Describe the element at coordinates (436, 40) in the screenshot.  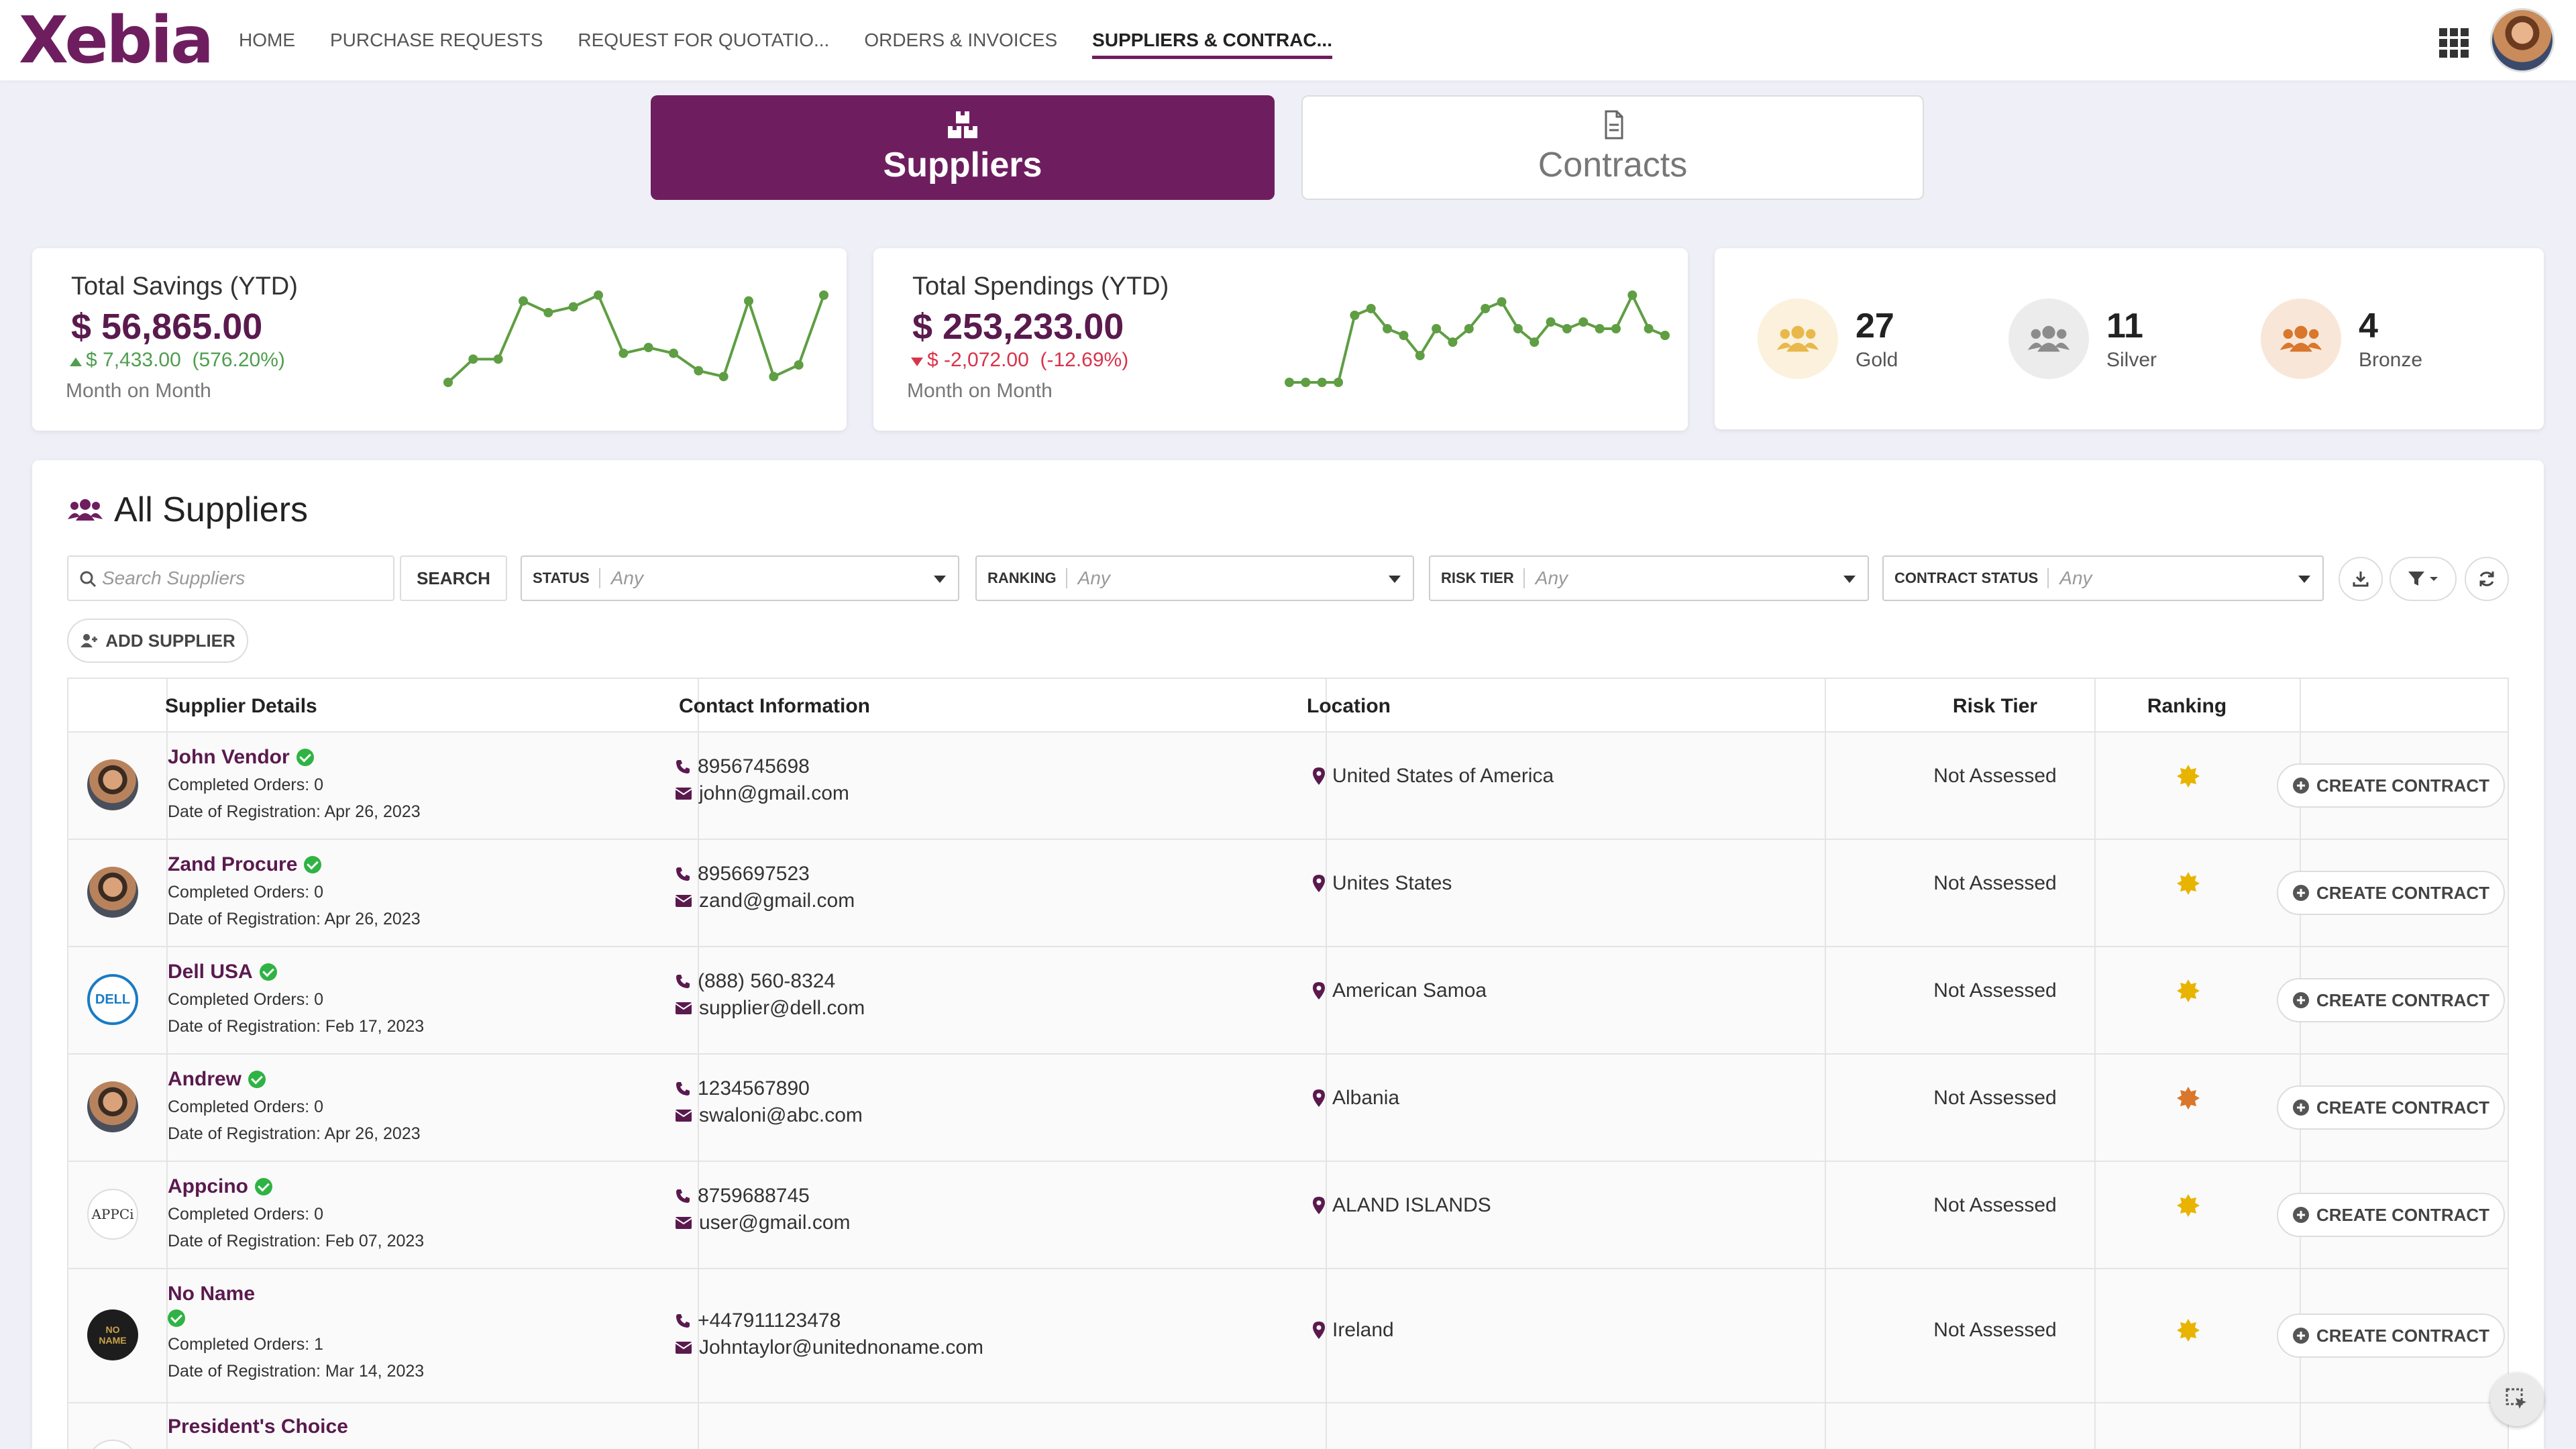
I see `nav-purchase-requests: PURCHASE REQUESTS` at that location.